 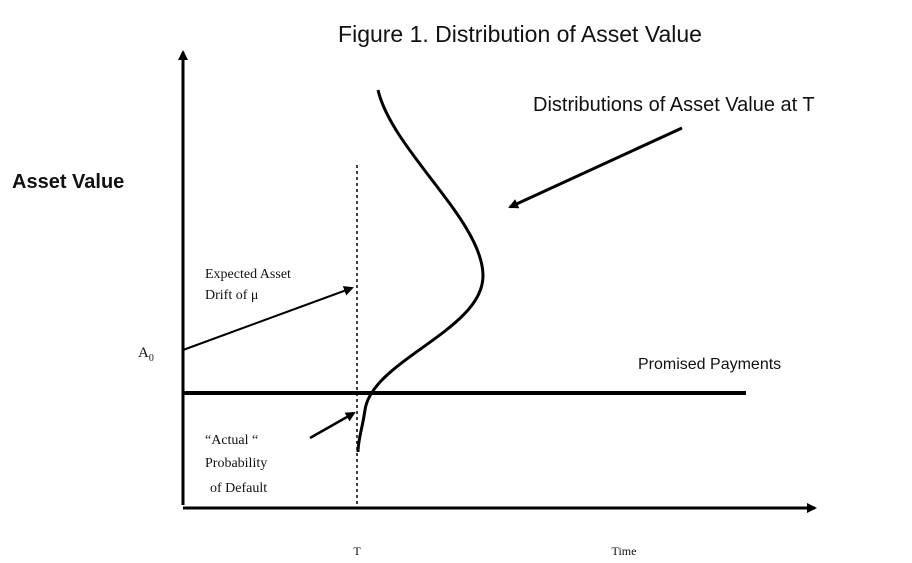 What do you see at coordinates (520, 34) in the screenshot?
I see `title: Figure 1. Distribution of Asset Value` at bounding box center [520, 34].